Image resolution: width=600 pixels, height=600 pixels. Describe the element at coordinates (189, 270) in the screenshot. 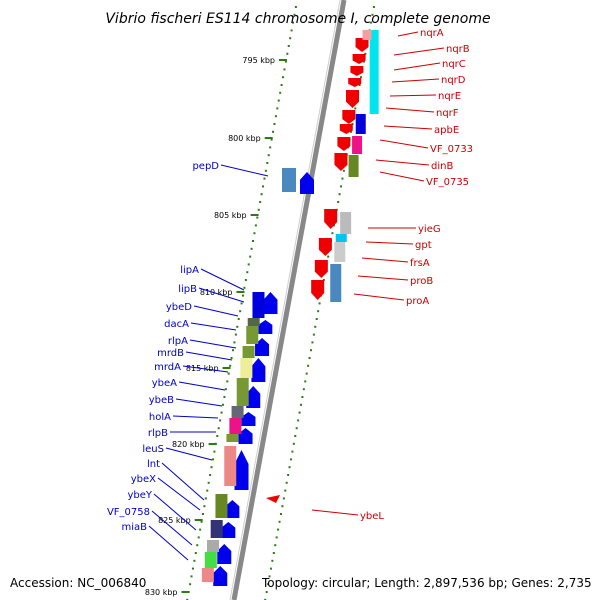

I see `gene-label-lipa: lipA` at that location.